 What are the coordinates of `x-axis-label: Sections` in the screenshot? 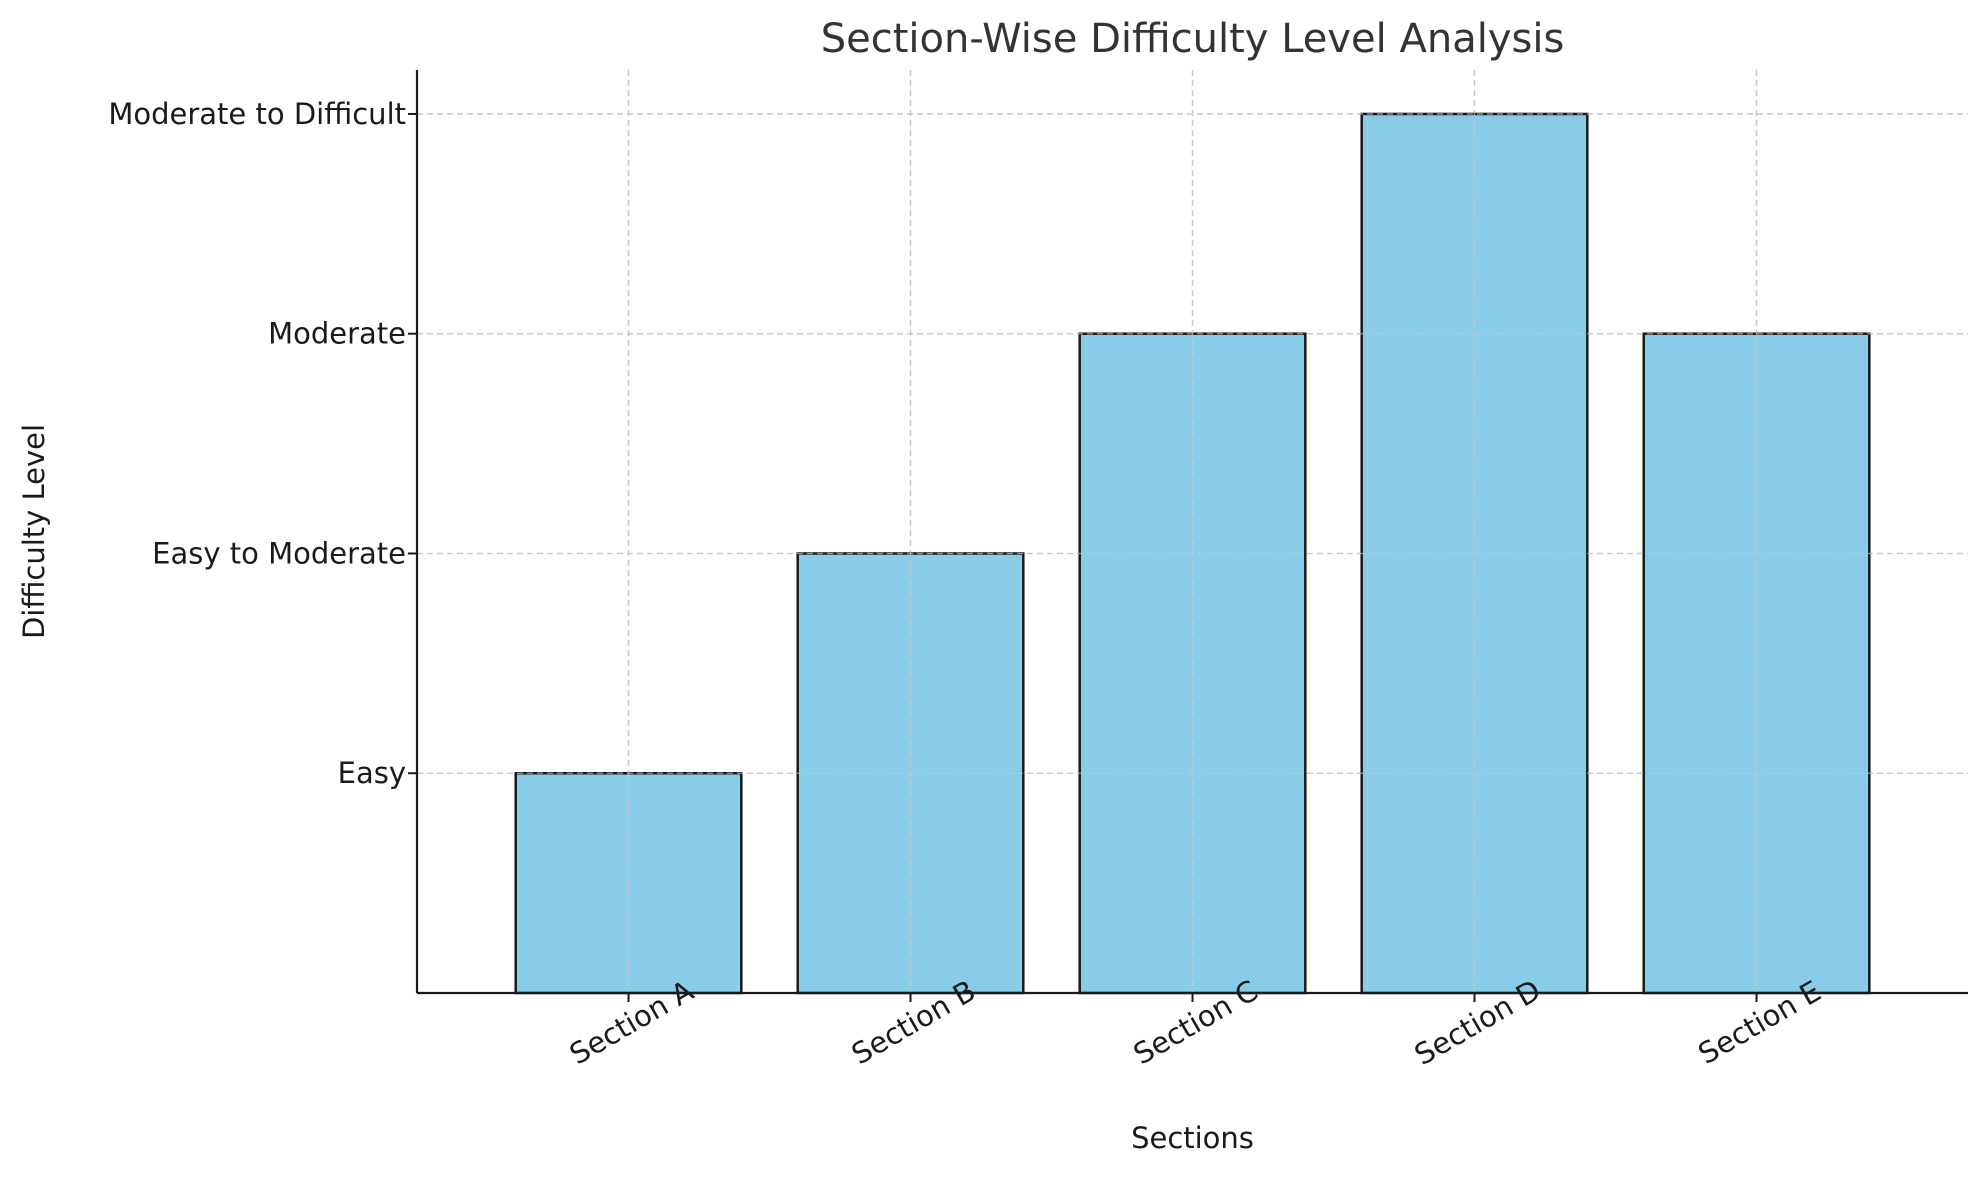 It's located at (1192, 1138).